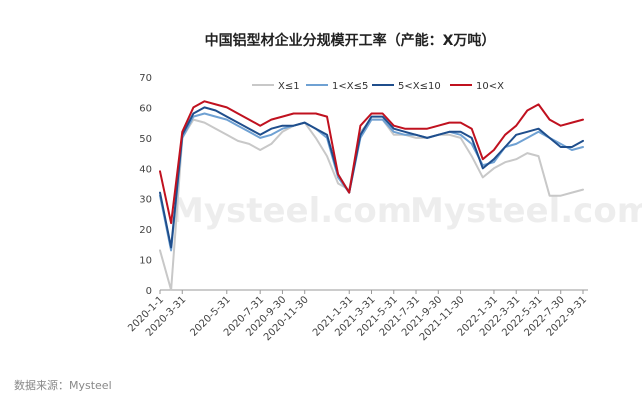 The width and height of the screenshot is (642, 410). Describe the element at coordinates (145, 108) in the screenshot. I see `y-tick-label: 60` at that location.